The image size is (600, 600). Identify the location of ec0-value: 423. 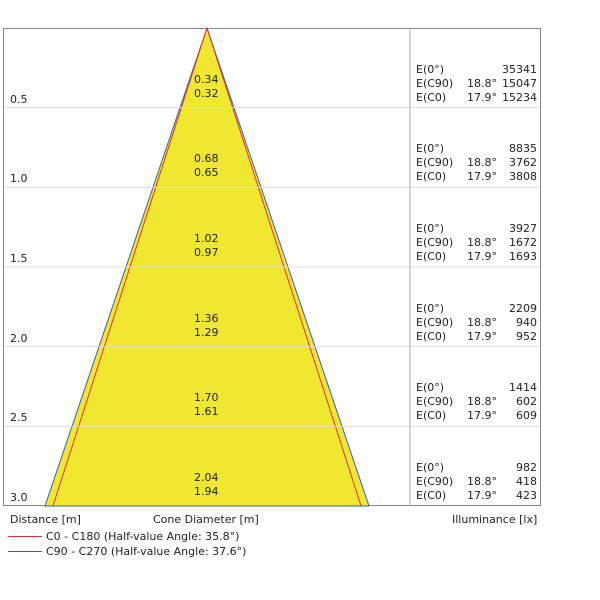
(526, 495).